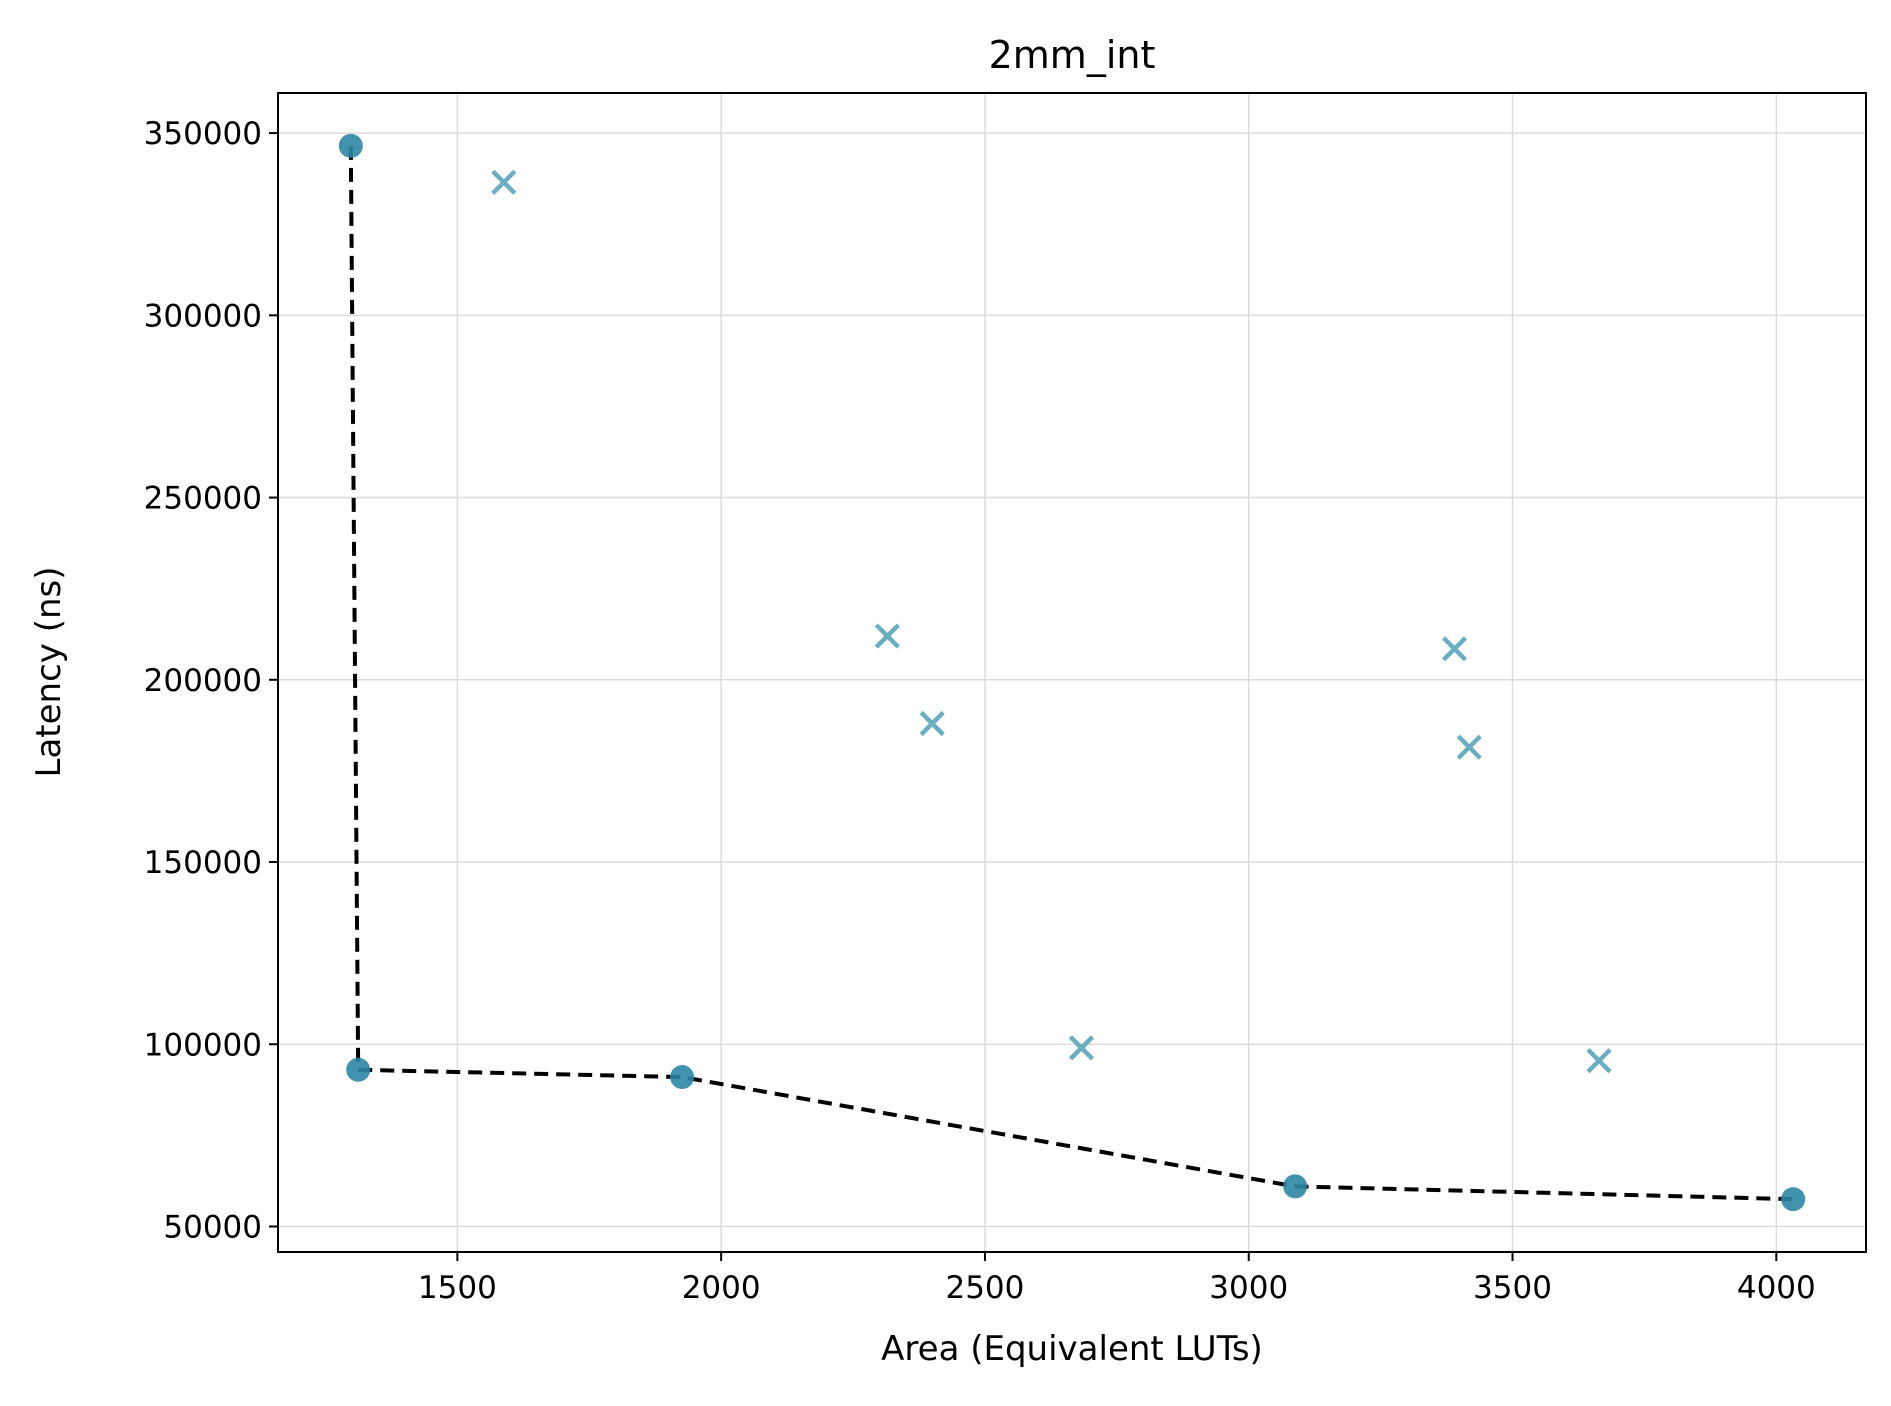 The image size is (1891, 1406). Describe the element at coordinates (721, 1288) in the screenshot. I see `x-tick-label: 2000` at that location.